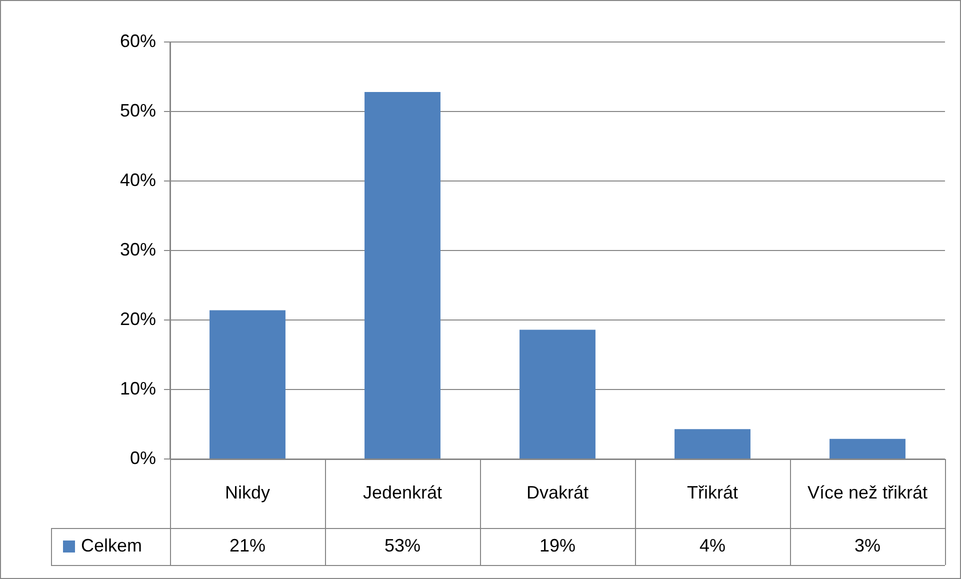  Describe the element at coordinates (247, 492) in the screenshot. I see `x-tick-label: Nikdy` at that location.